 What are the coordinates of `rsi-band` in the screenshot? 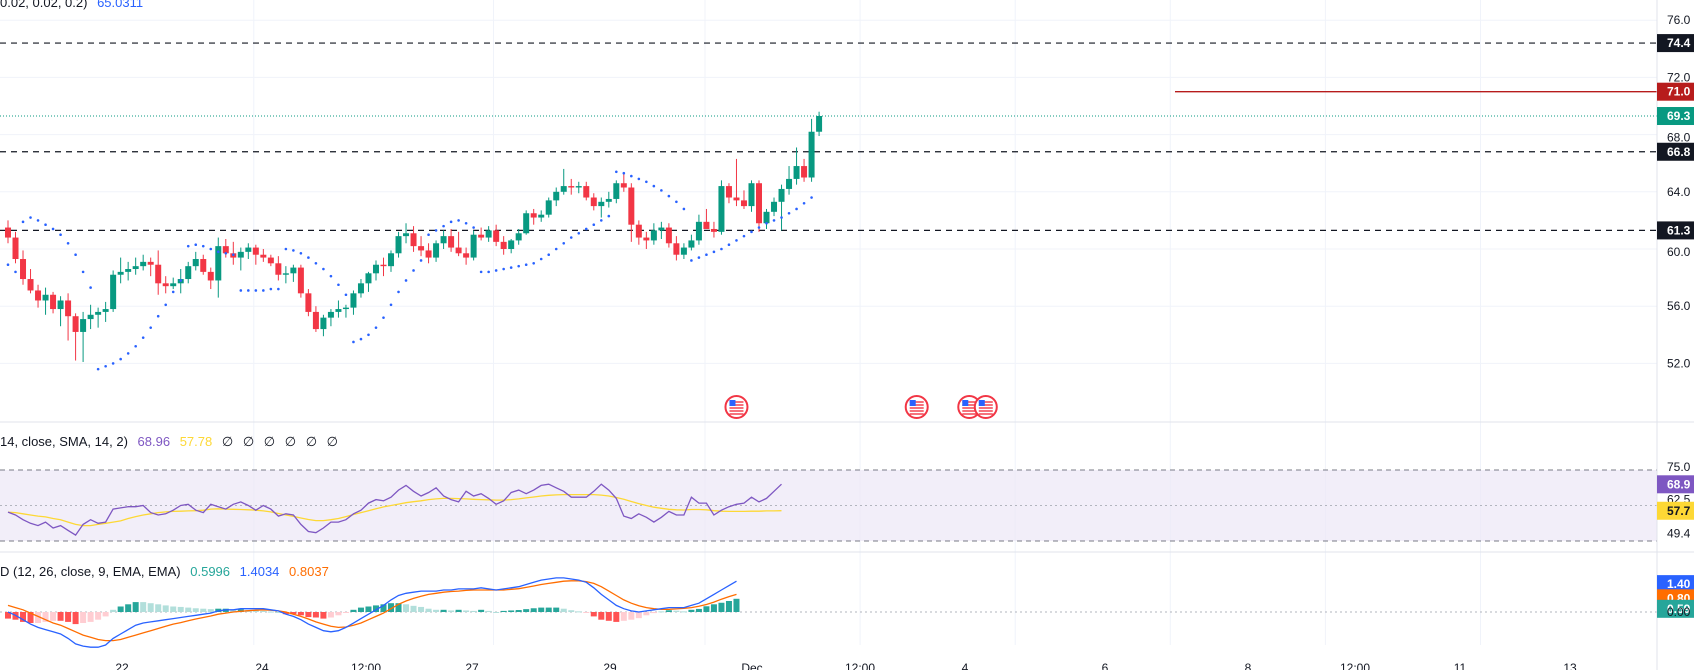 It's located at (828, 505).